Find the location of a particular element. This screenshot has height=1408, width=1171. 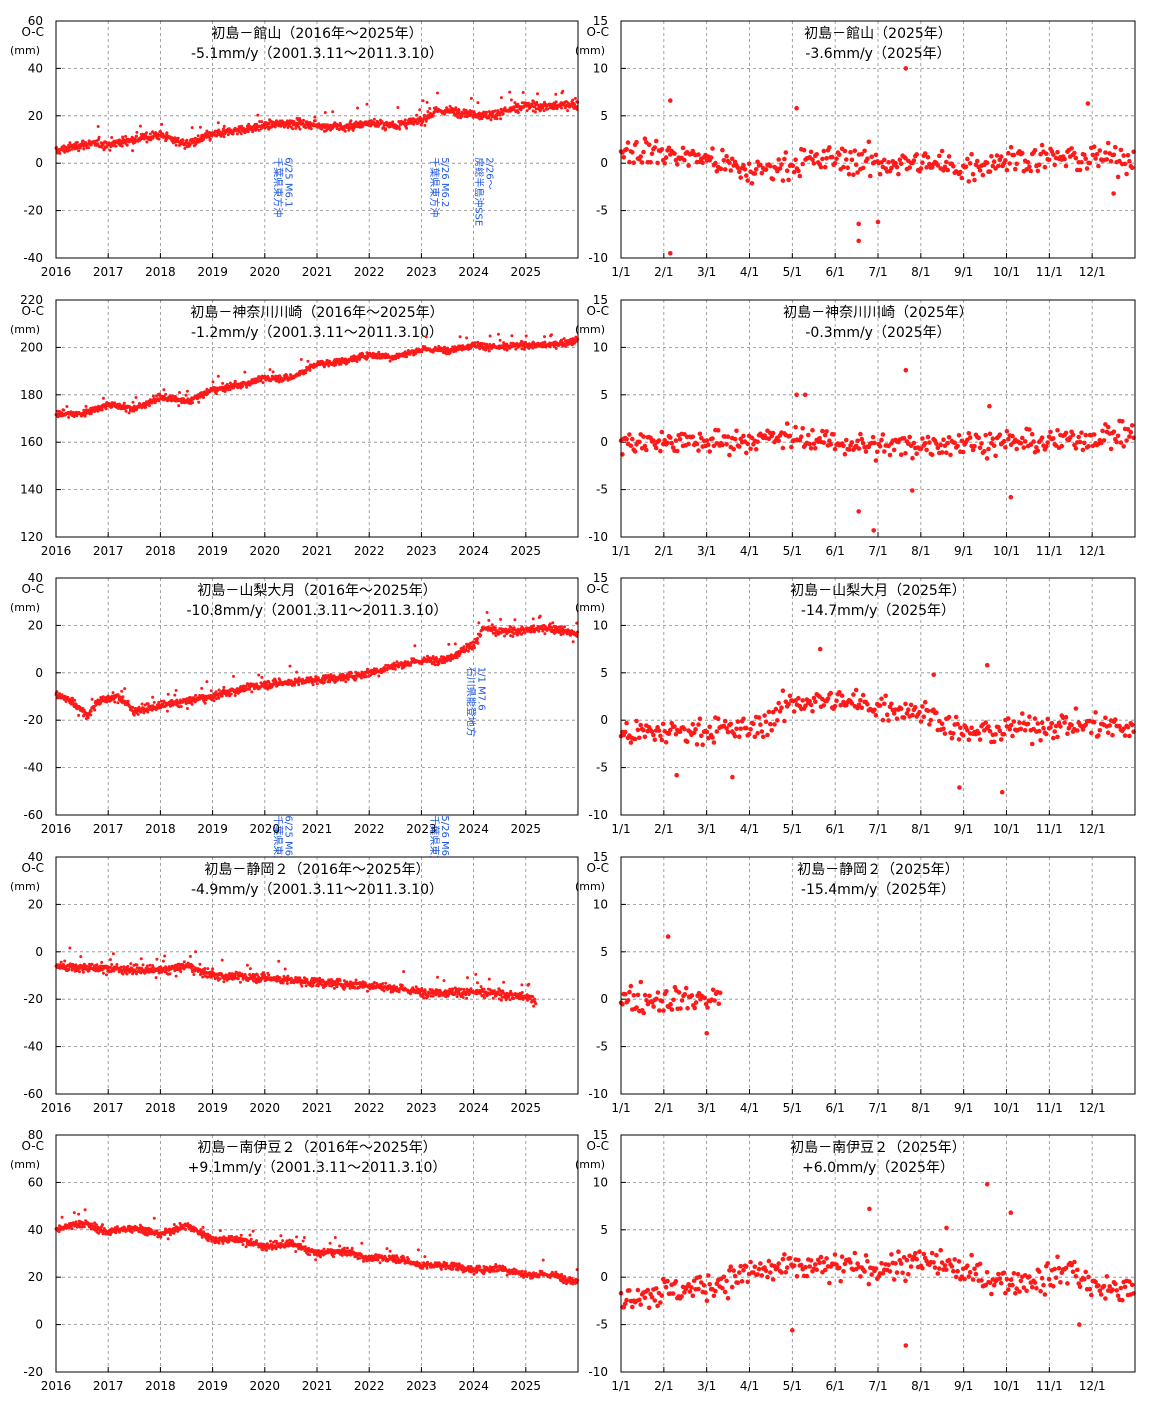

chart-title: 初島－神奈川川崎（2025年） is located at coordinates (878, 312).